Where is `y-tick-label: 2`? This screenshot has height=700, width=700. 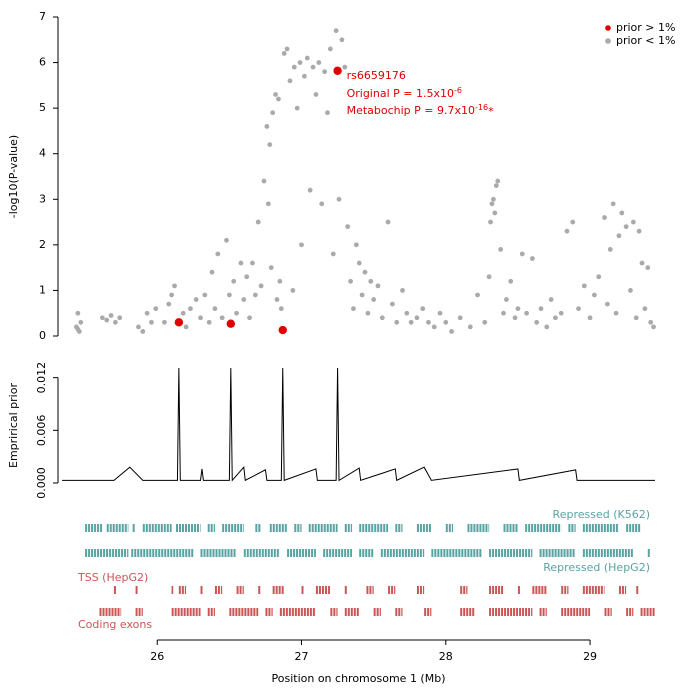
y-tick-label: 2 is located at coordinates (42, 244).